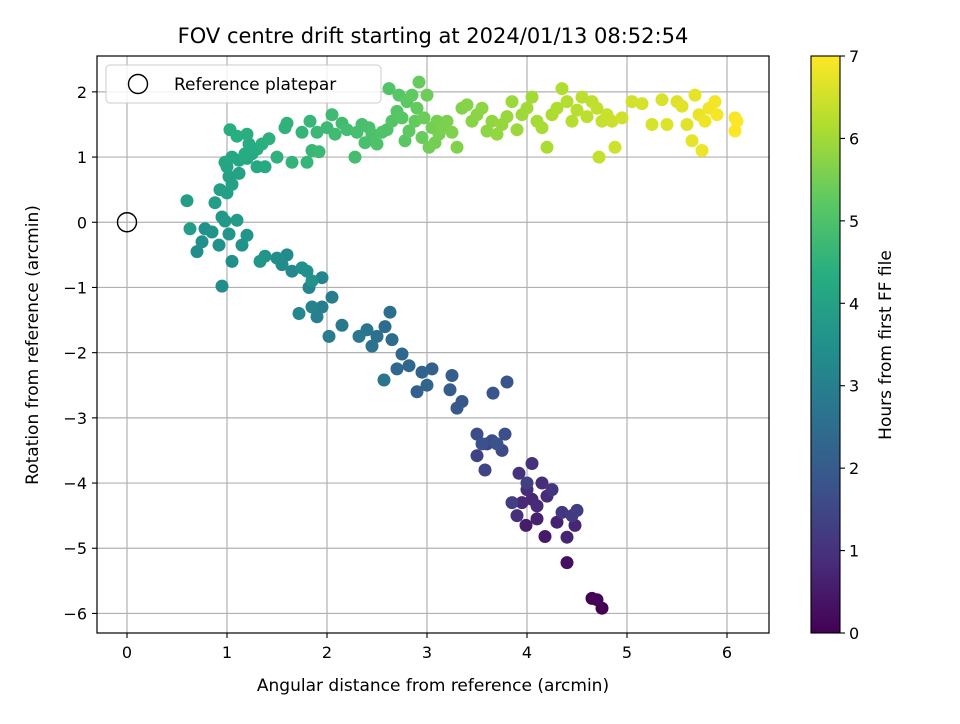 The image size is (960, 724). What do you see at coordinates (75, 548) in the screenshot?
I see `y-tick-label: −5` at bounding box center [75, 548].